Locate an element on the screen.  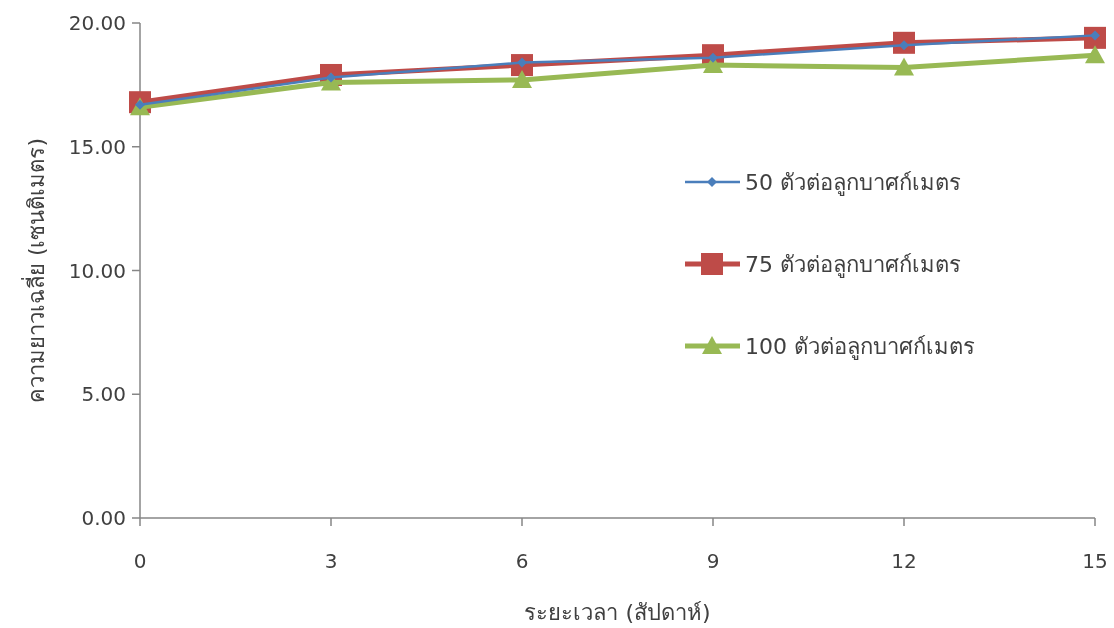
y-tick-label: 20.00 is located at coordinates (97, 23).